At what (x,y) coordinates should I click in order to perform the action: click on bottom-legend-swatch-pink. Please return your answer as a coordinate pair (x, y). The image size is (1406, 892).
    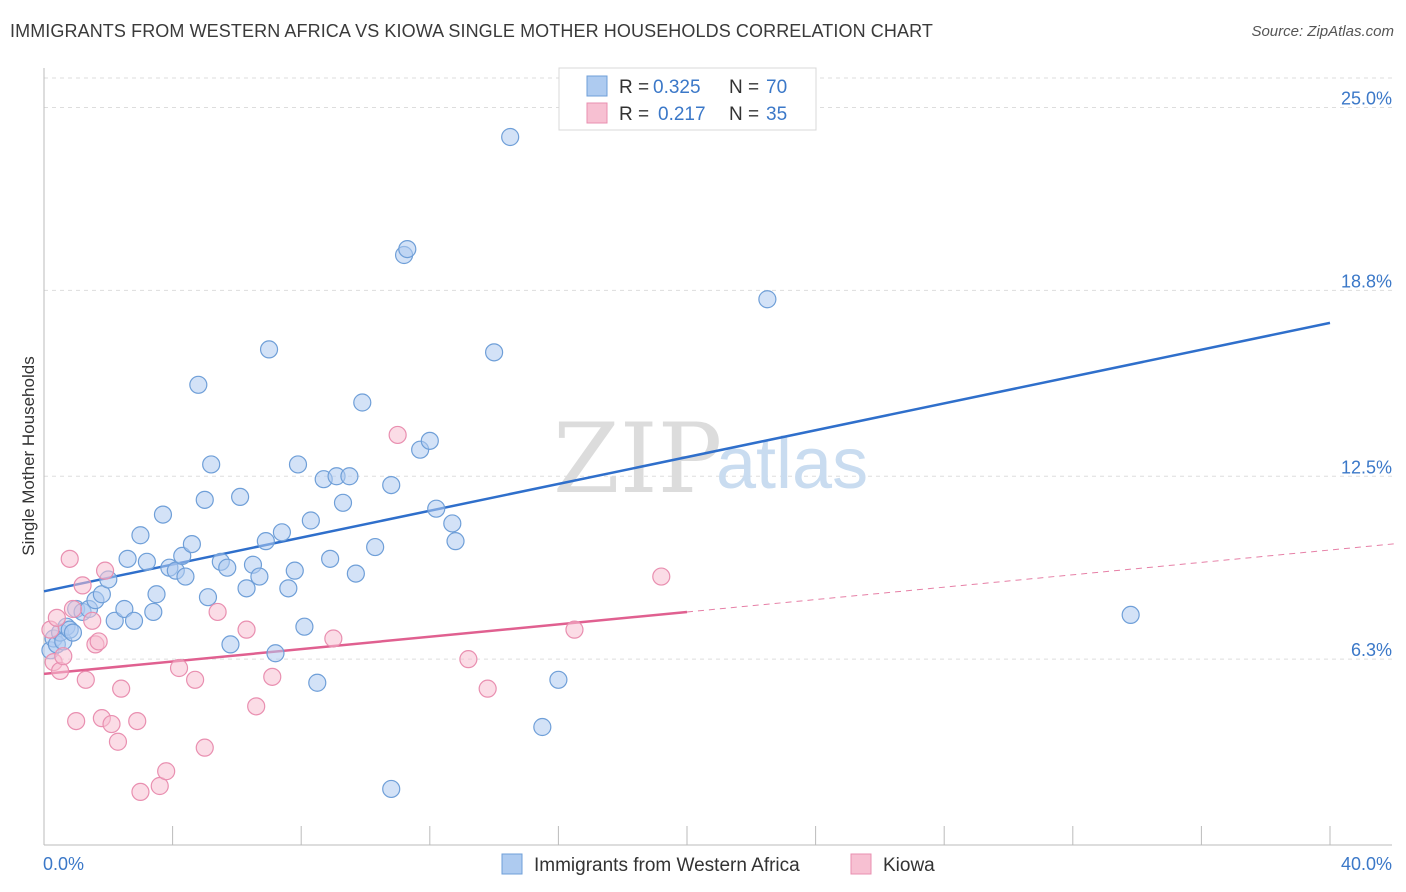
    Looking at the image, I should click on (861, 864).